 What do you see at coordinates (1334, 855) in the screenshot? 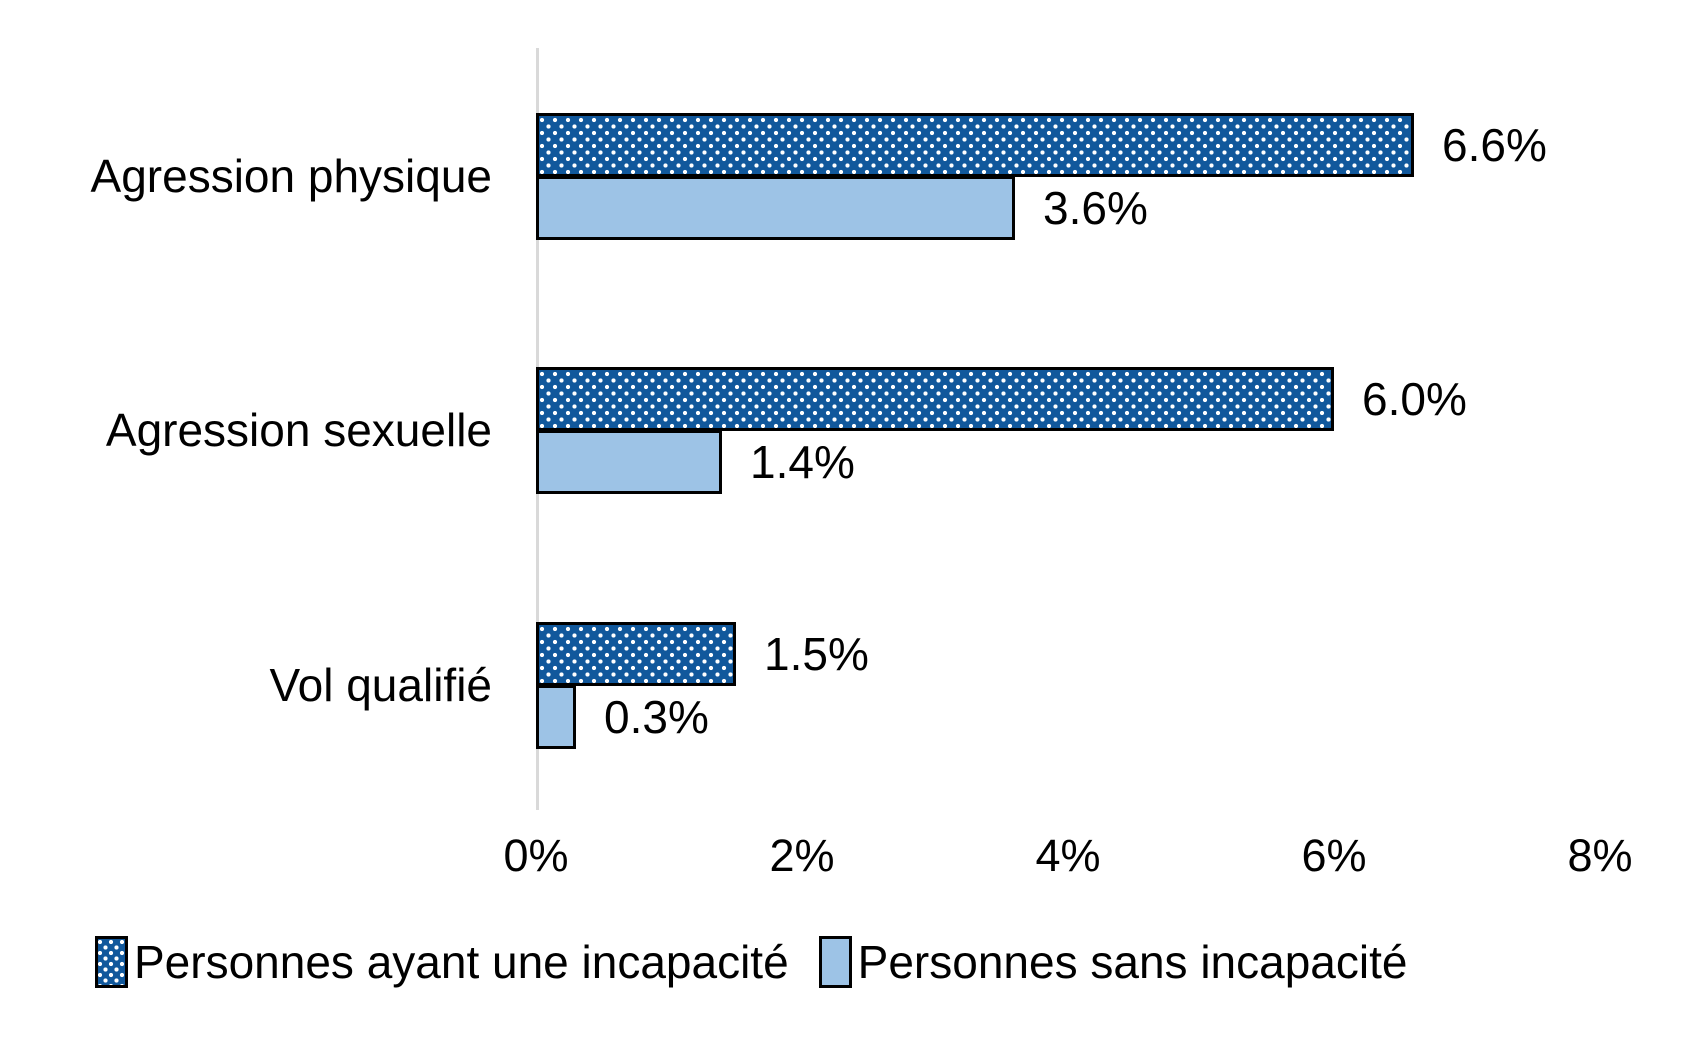
I see `x-axis-tick: 6%` at bounding box center [1334, 855].